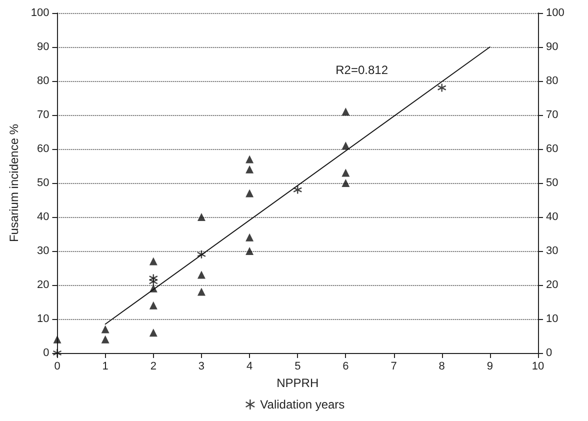 The height and width of the screenshot is (421, 588). I want to click on y2-tick-label: 10, so click(552, 319).